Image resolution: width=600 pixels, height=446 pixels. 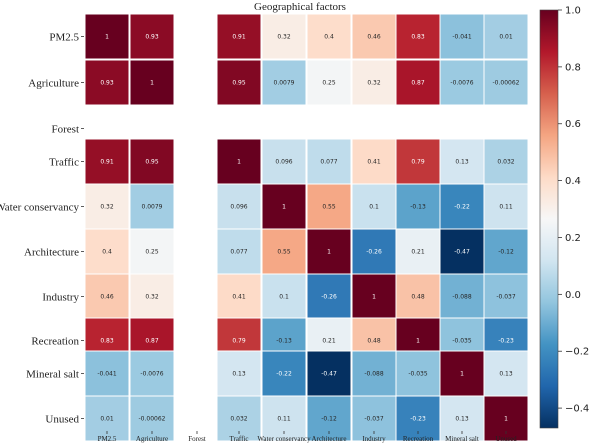 I want to click on cell-label-unused-agriculture: -0.00062, so click(x=152, y=419).